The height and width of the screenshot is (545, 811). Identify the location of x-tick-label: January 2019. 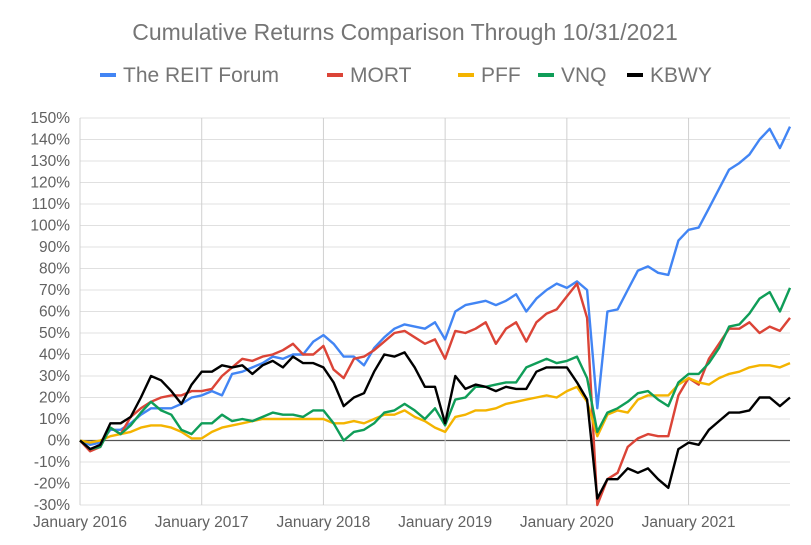
(445, 522).